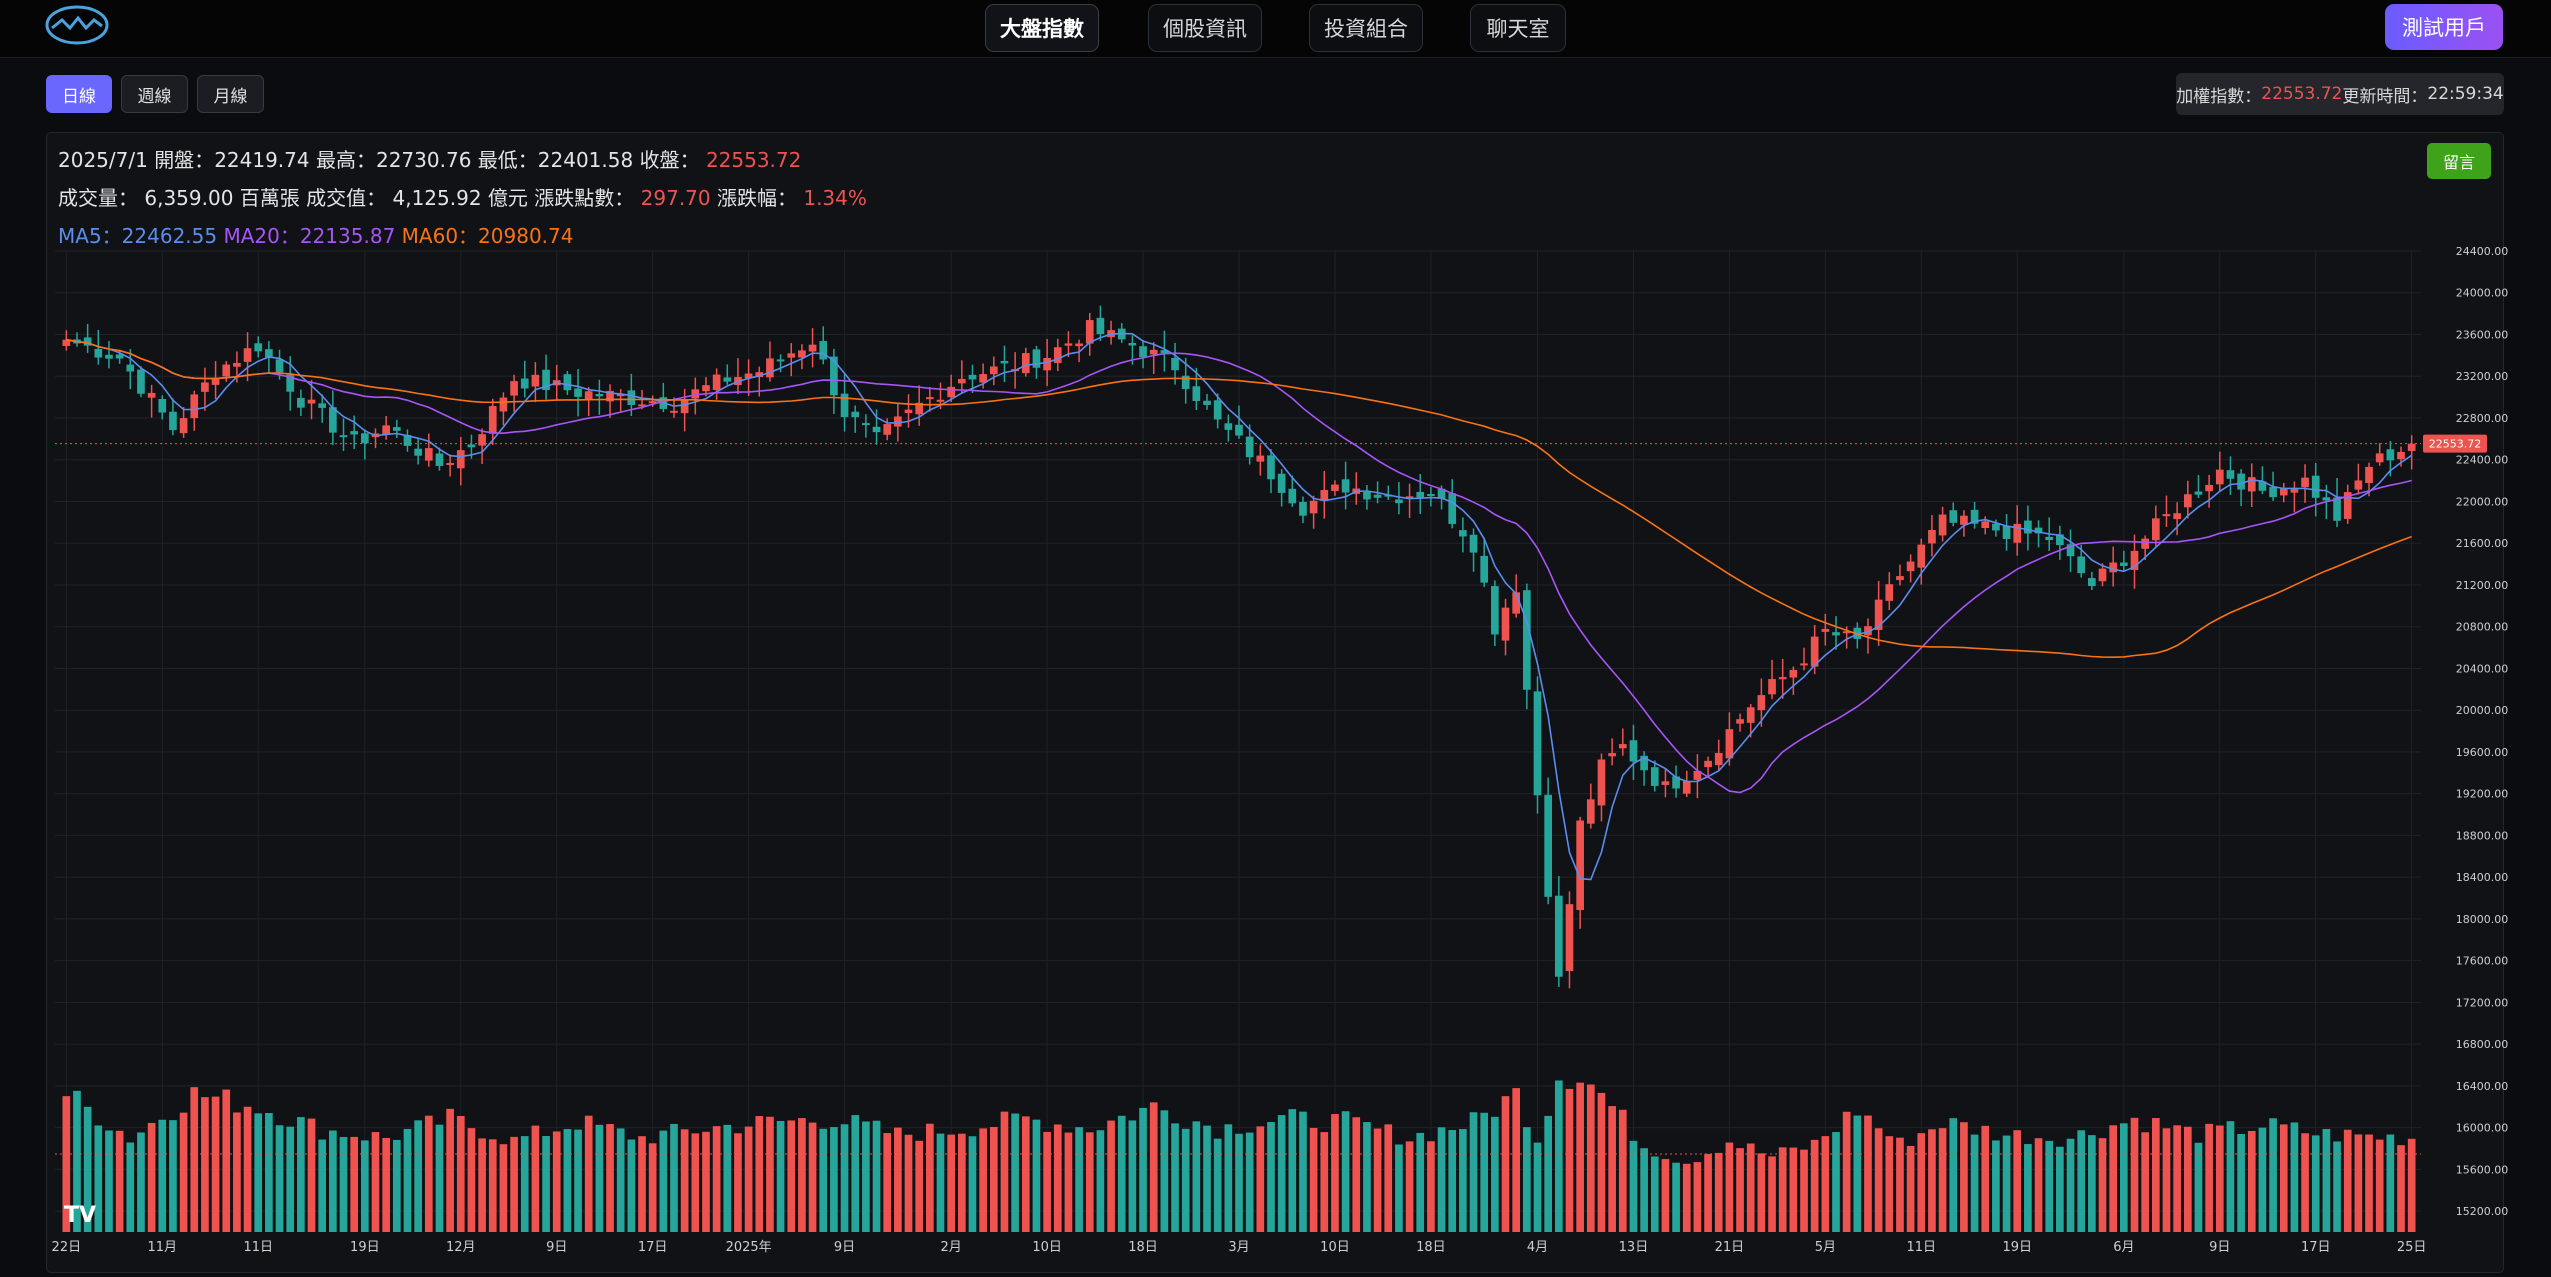  What do you see at coordinates (154, 94) in the screenshot?
I see `period-weekly-button: 週線` at bounding box center [154, 94].